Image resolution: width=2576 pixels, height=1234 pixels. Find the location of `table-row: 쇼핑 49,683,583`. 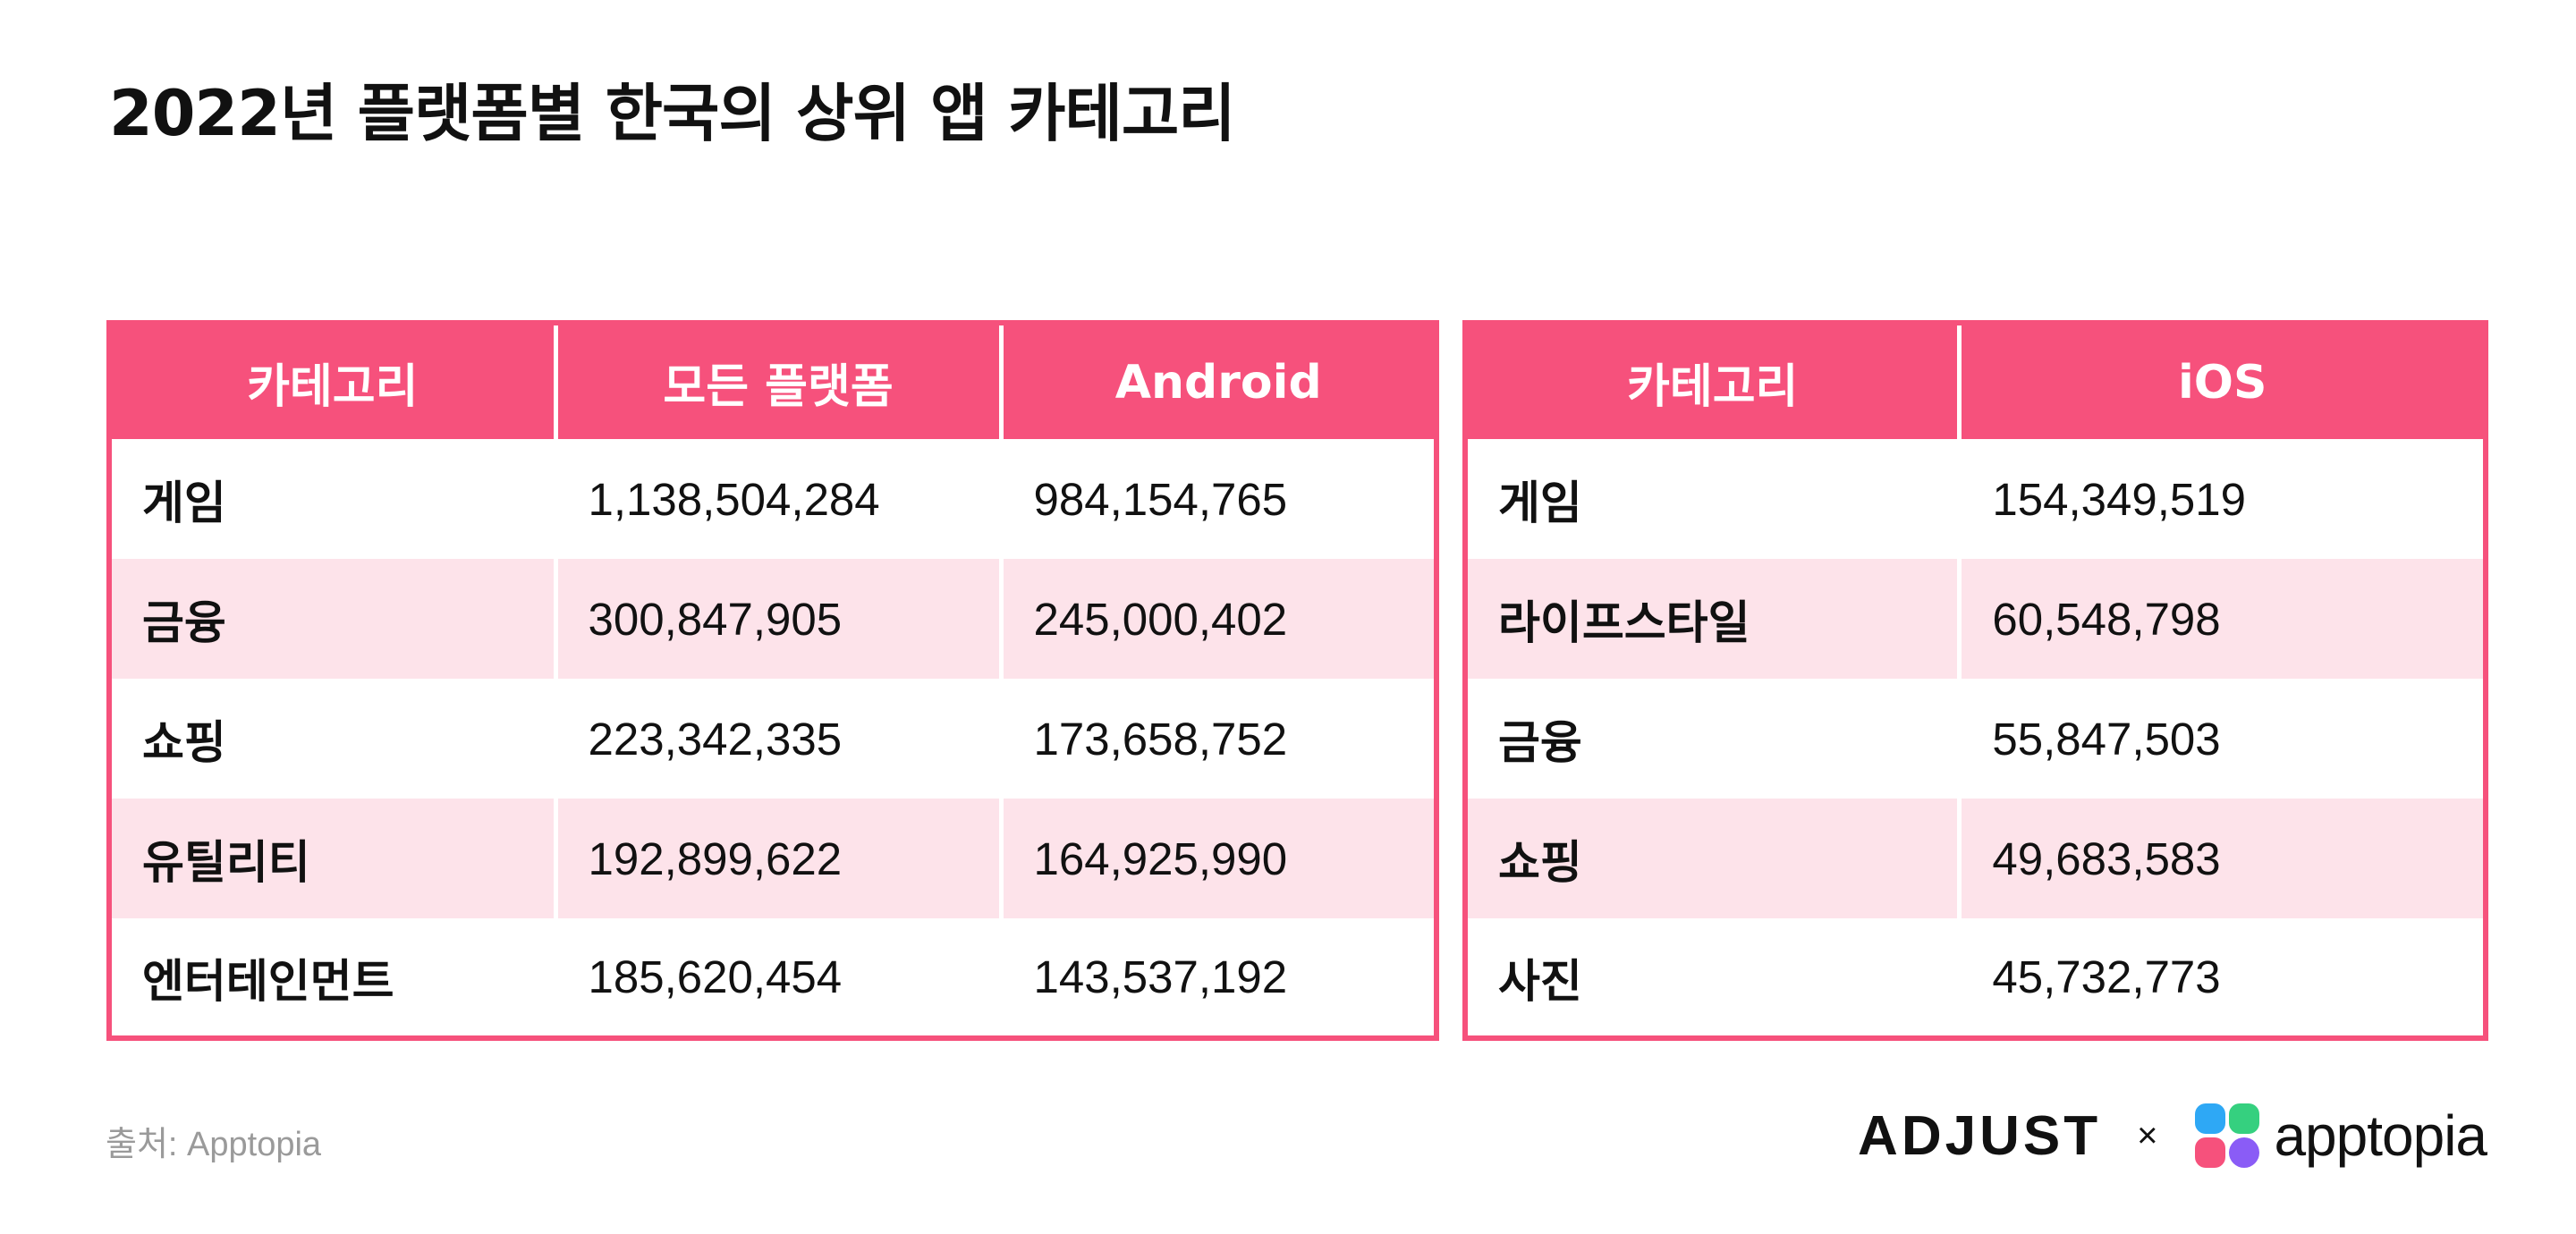

table-row: 쇼핑 49,683,583 is located at coordinates (1975, 858).